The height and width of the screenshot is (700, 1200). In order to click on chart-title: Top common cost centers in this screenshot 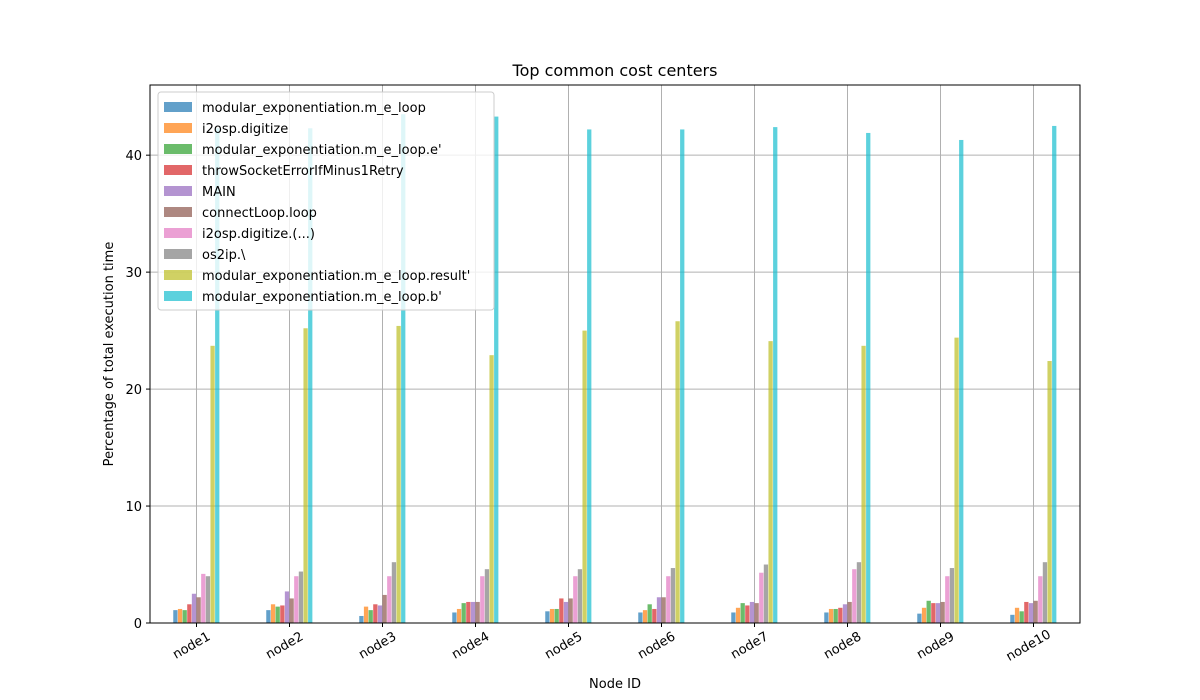, I will do `click(615, 70)`.